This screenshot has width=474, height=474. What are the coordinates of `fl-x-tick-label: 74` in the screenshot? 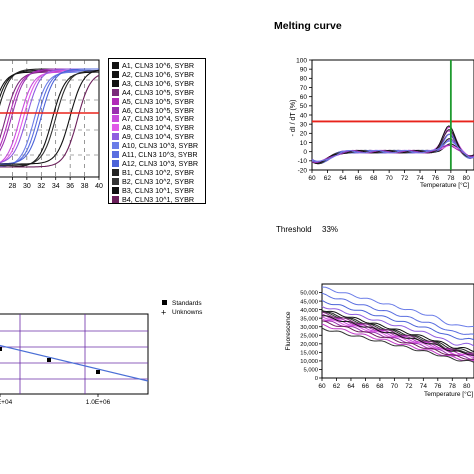 It's located at (424, 386).